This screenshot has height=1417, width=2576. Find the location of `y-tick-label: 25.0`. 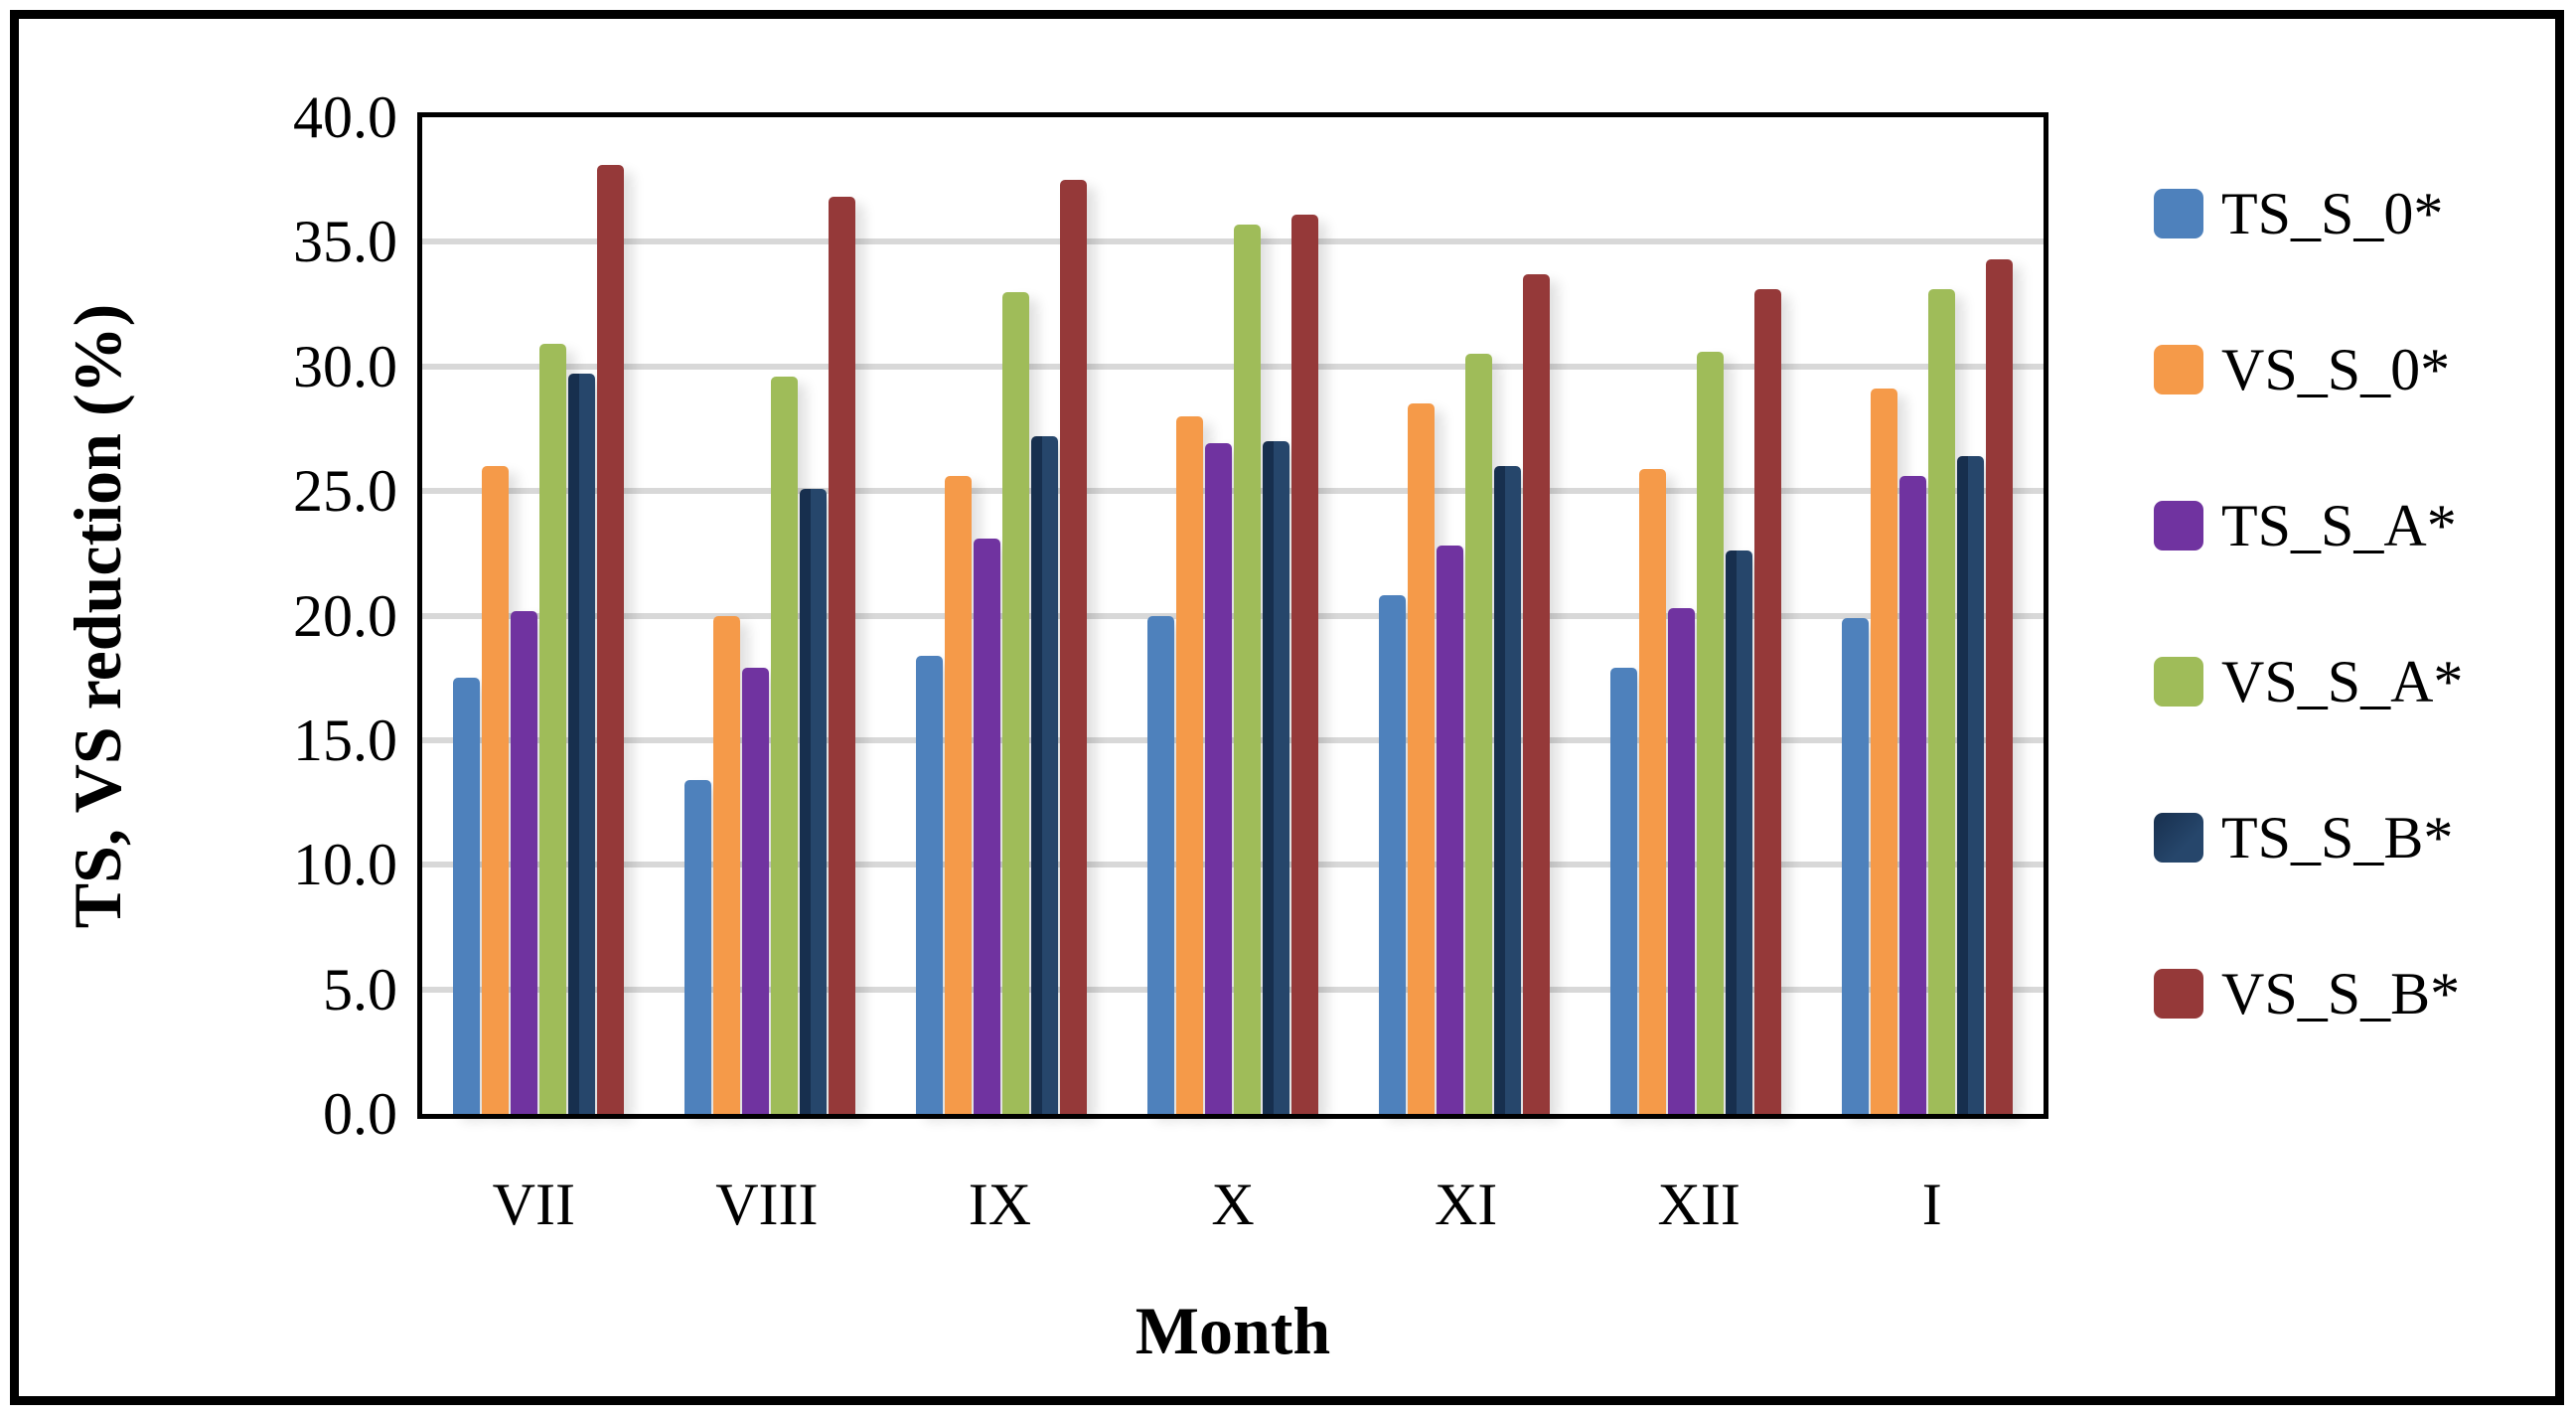

y-tick-label: 25.0 is located at coordinates (345, 491).